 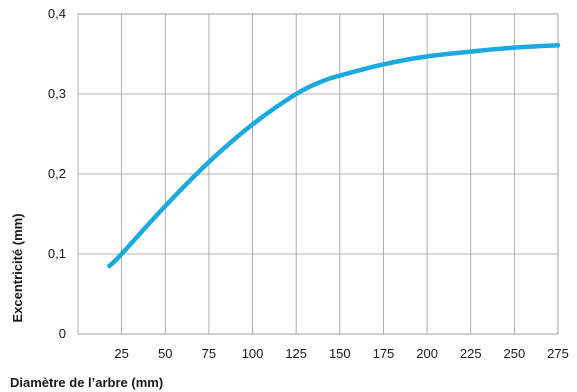 What do you see at coordinates (62, 333) in the screenshot?
I see `y-tick-label: 0` at bounding box center [62, 333].